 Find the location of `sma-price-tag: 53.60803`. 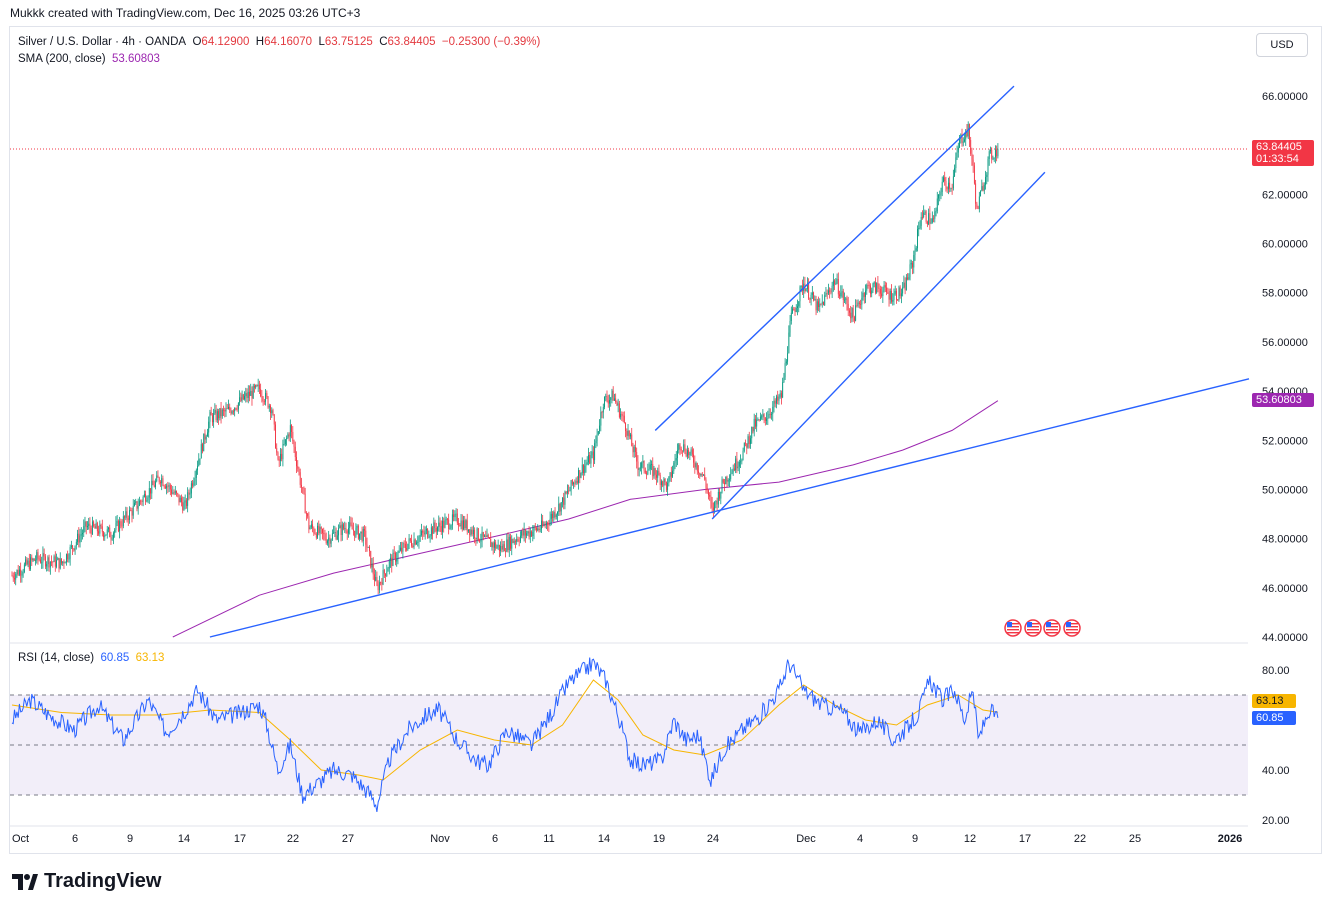

sma-price-tag: 53.60803 is located at coordinates (1283, 400).